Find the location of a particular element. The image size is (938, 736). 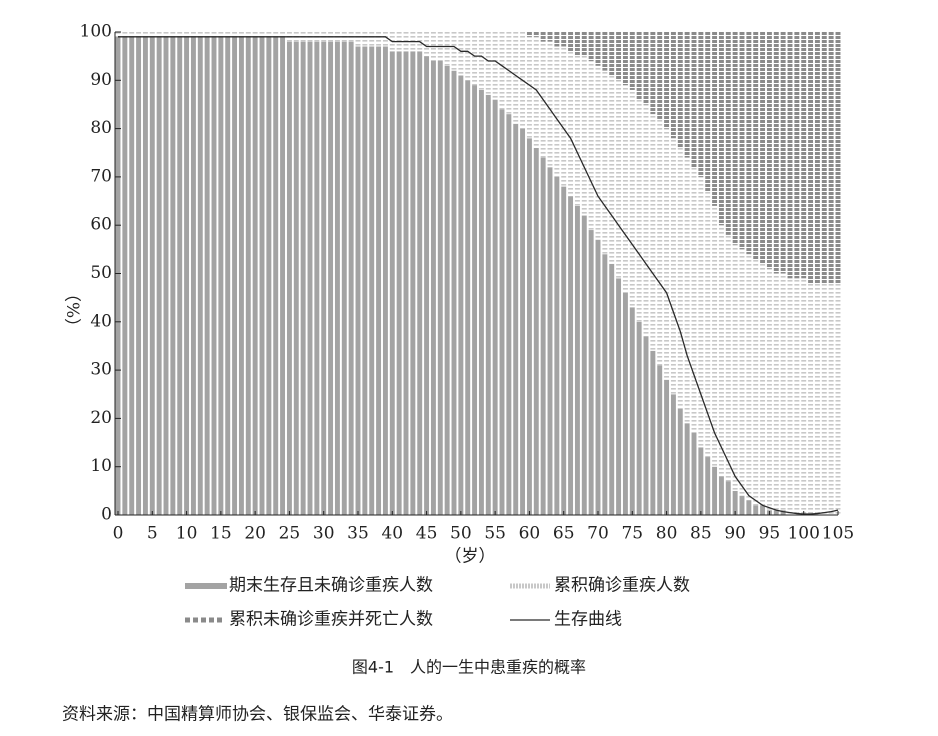

y-tick-label: 80 is located at coordinates (101, 128).